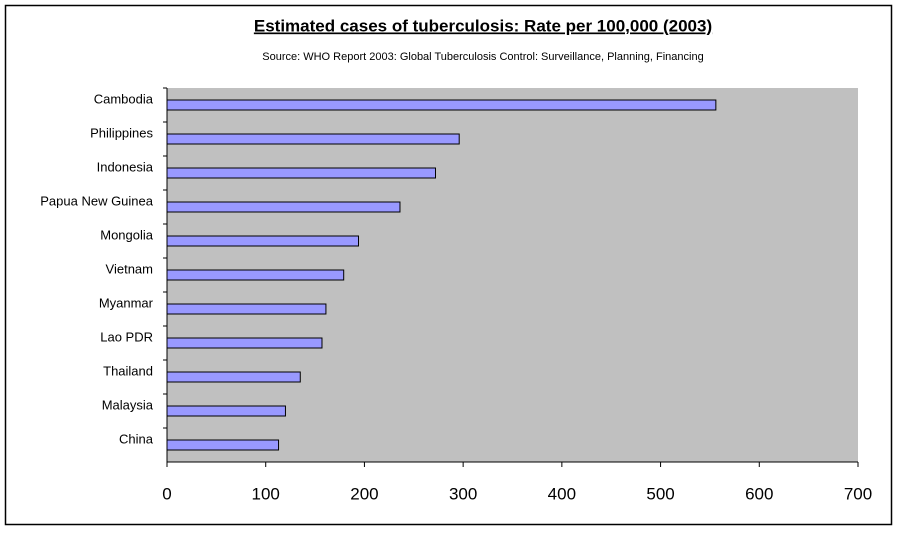  I want to click on y-tick-label: Philippines, so click(121, 132).